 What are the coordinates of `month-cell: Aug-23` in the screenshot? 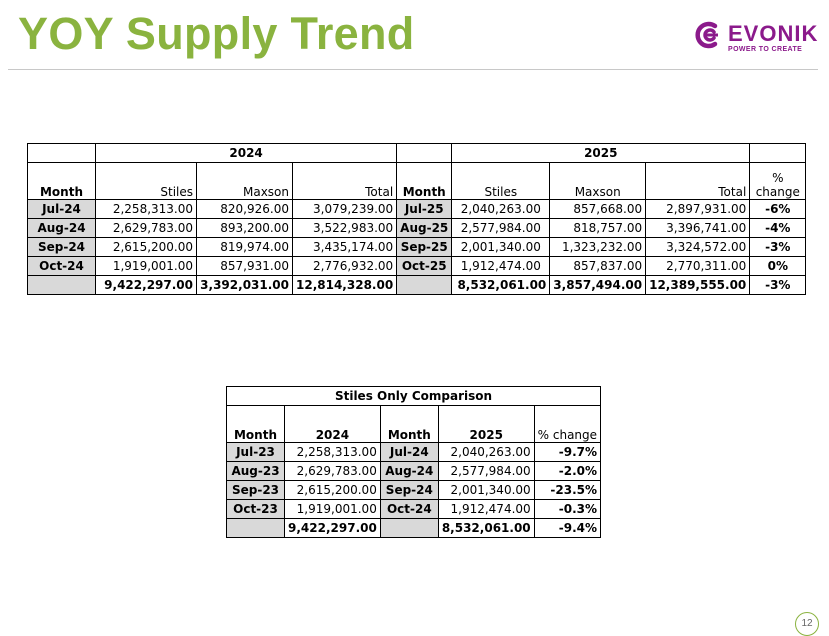 It's located at (255, 471).